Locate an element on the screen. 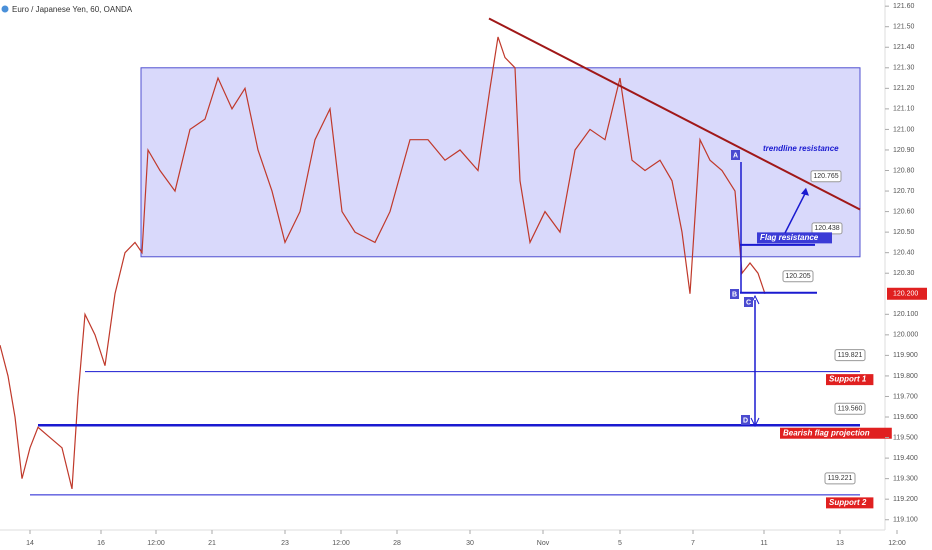 Image resolution: width=932 pixels, height=550 pixels. level-tag-text: Support 2 is located at coordinates (848, 502).